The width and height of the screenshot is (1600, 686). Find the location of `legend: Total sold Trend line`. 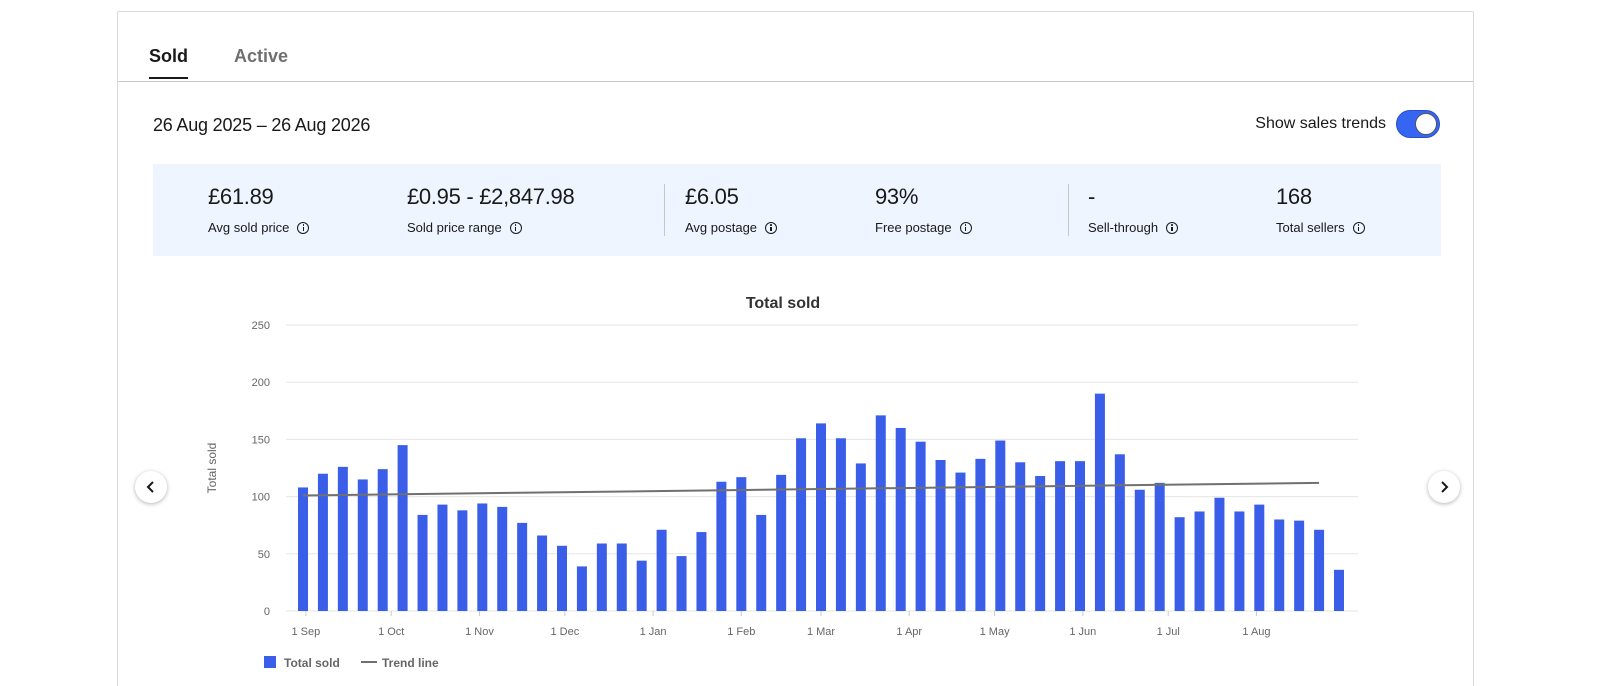

legend: Total sold Trend line is located at coordinates (351, 663).